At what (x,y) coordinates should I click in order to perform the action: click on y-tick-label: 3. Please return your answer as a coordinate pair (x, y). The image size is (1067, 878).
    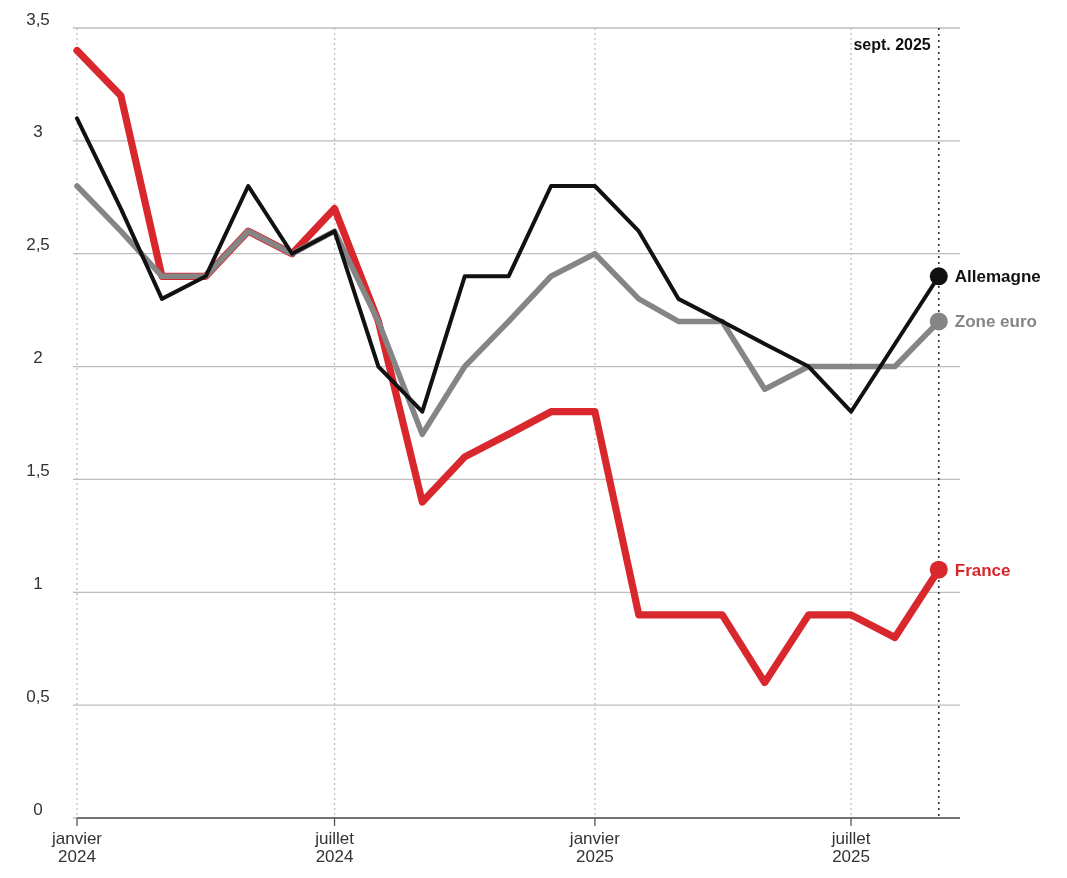
    Looking at the image, I should click on (38, 132).